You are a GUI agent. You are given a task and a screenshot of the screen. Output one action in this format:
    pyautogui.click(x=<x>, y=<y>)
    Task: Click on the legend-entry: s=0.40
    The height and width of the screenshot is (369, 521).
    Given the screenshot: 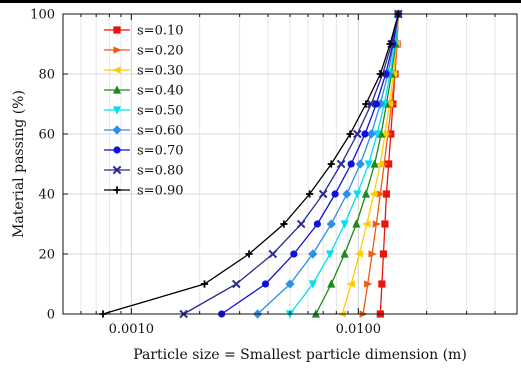 What is the action you would take?
    pyautogui.click(x=144, y=91)
    